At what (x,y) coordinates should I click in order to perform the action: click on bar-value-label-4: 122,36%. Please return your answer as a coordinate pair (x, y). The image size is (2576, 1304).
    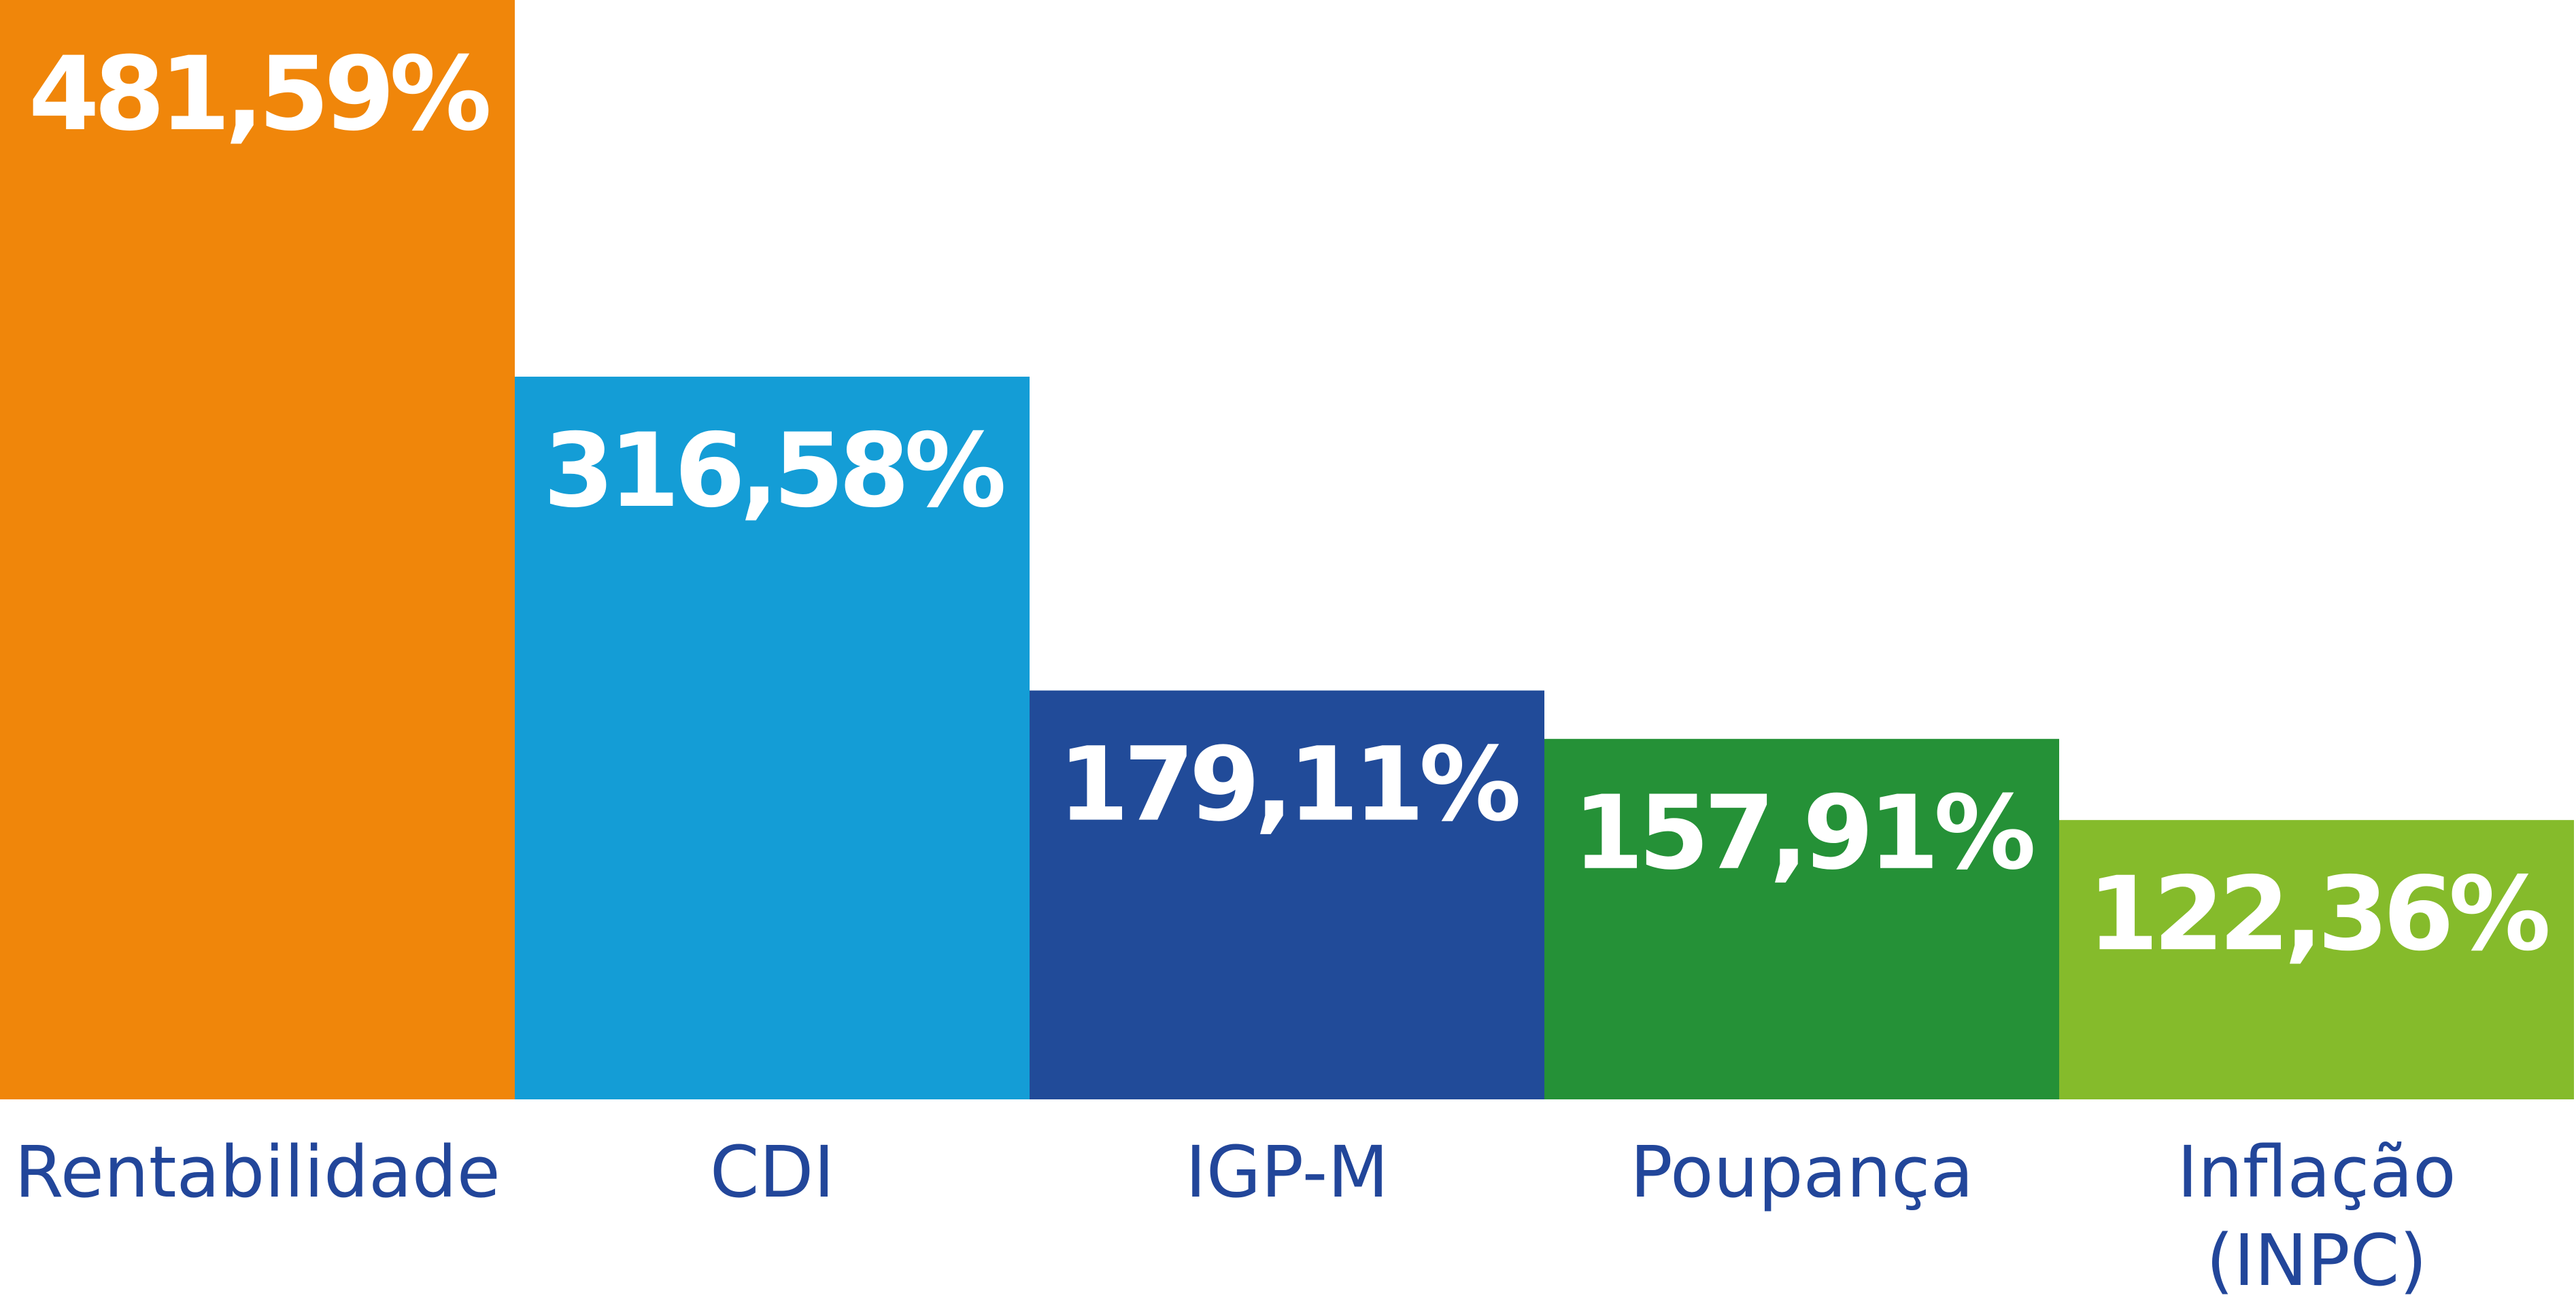
    Looking at the image, I should click on (2318, 914).